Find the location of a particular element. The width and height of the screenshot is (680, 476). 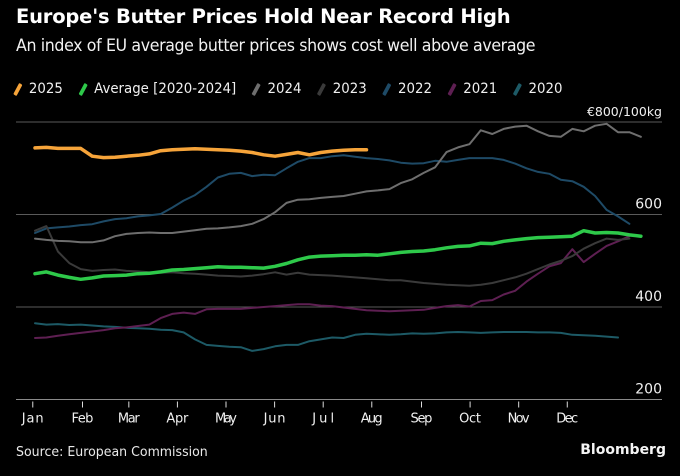

legend-item: Average [2020-2024] is located at coordinates (157, 89).